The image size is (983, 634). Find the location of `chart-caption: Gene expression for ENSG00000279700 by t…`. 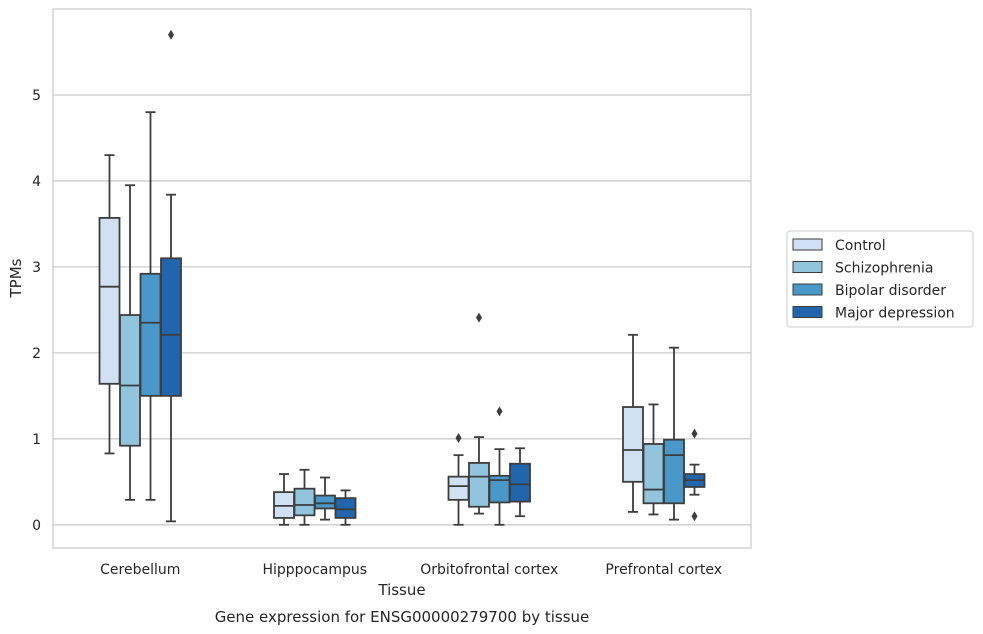

chart-caption: Gene expression for ENSG00000279700 by t… is located at coordinates (402, 617).